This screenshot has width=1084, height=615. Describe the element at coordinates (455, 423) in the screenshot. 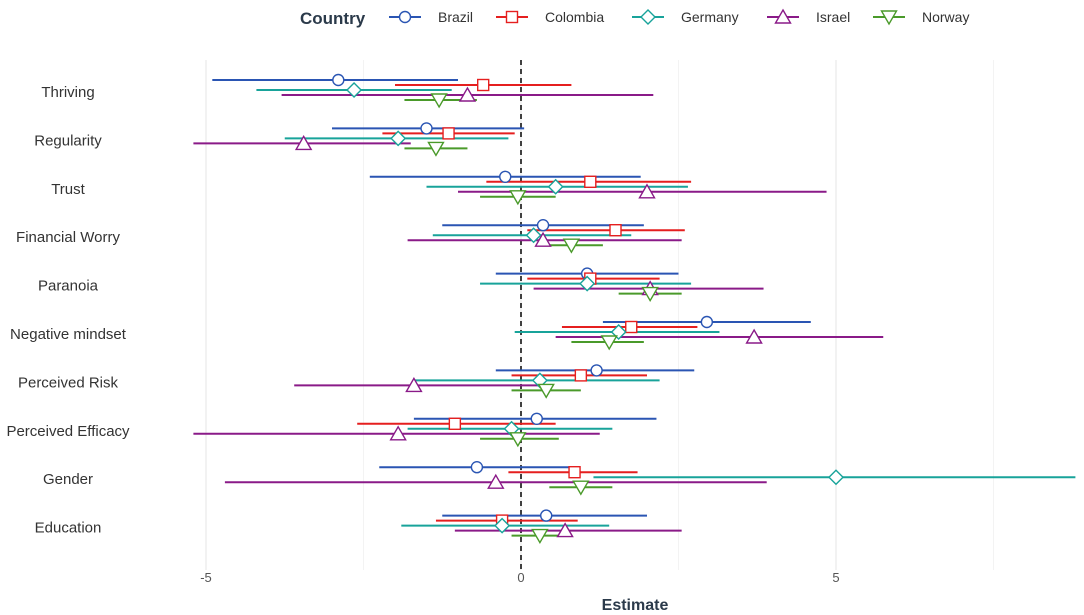

I see `point-colombia-perceived-efficacy` at that location.